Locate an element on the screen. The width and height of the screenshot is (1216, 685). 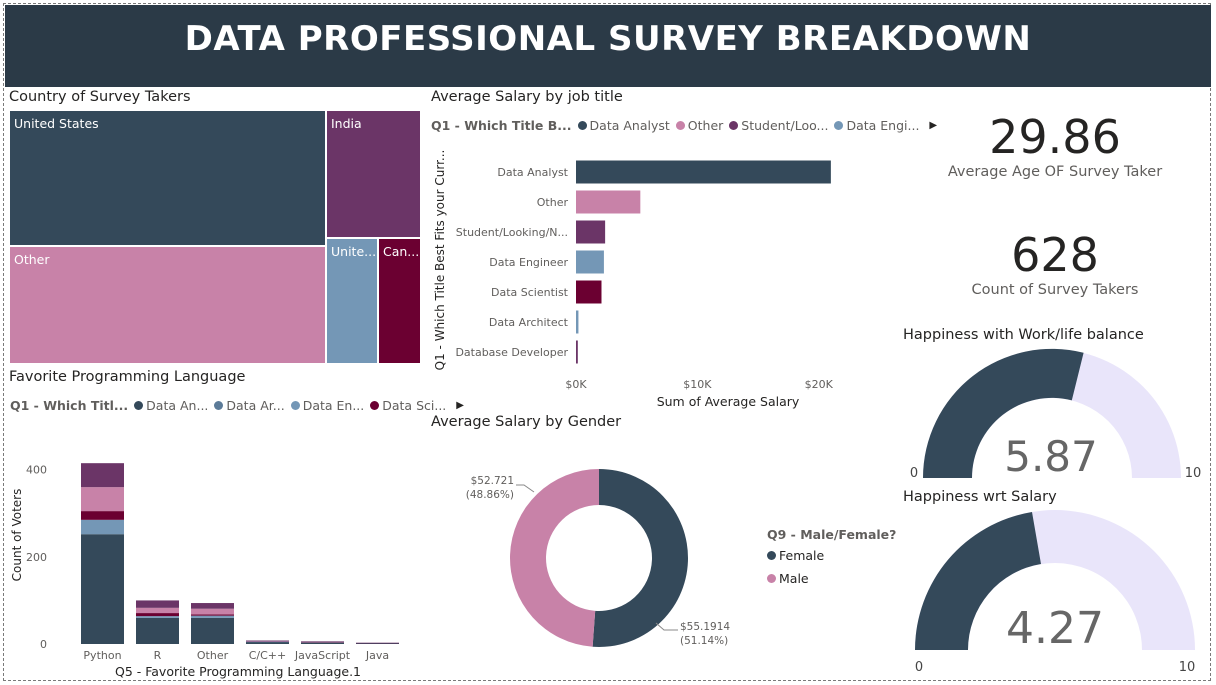
gender-legend: Q9 - Male/Female? Female Male is located at coordinates (831, 556).